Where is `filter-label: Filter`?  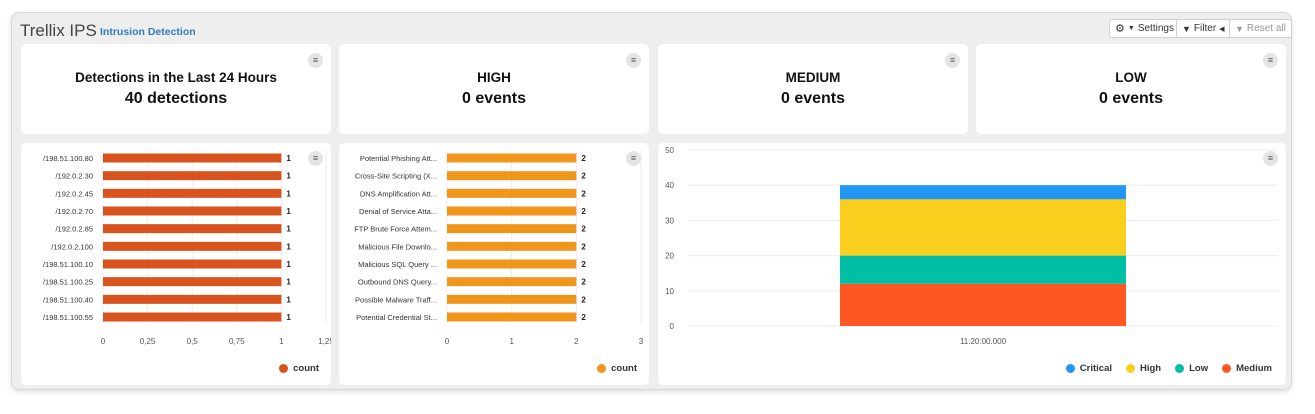 filter-label: Filter is located at coordinates (1205, 28).